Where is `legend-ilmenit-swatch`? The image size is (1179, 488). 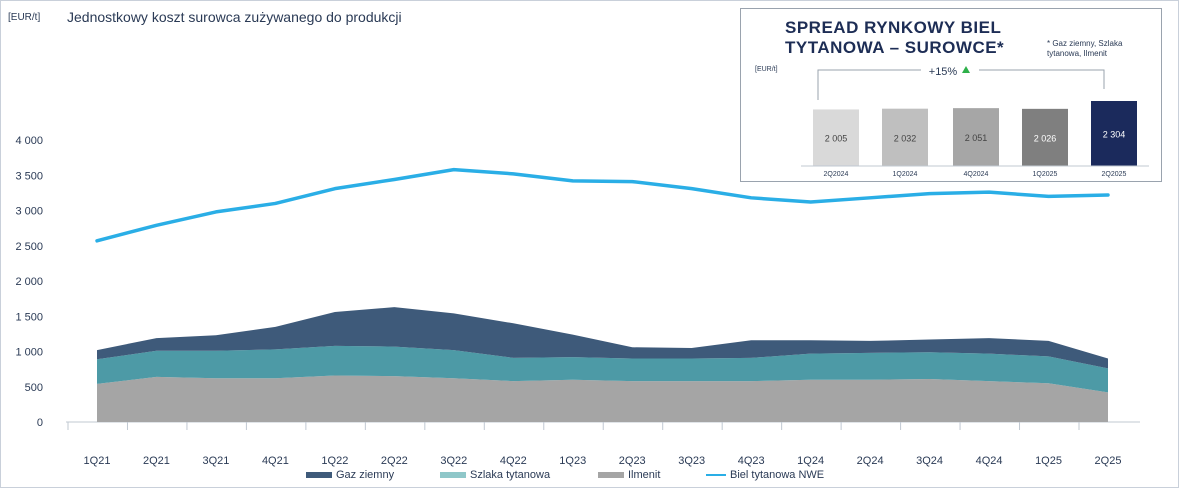
legend-ilmenit-swatch is located at coordinates (611, 475).